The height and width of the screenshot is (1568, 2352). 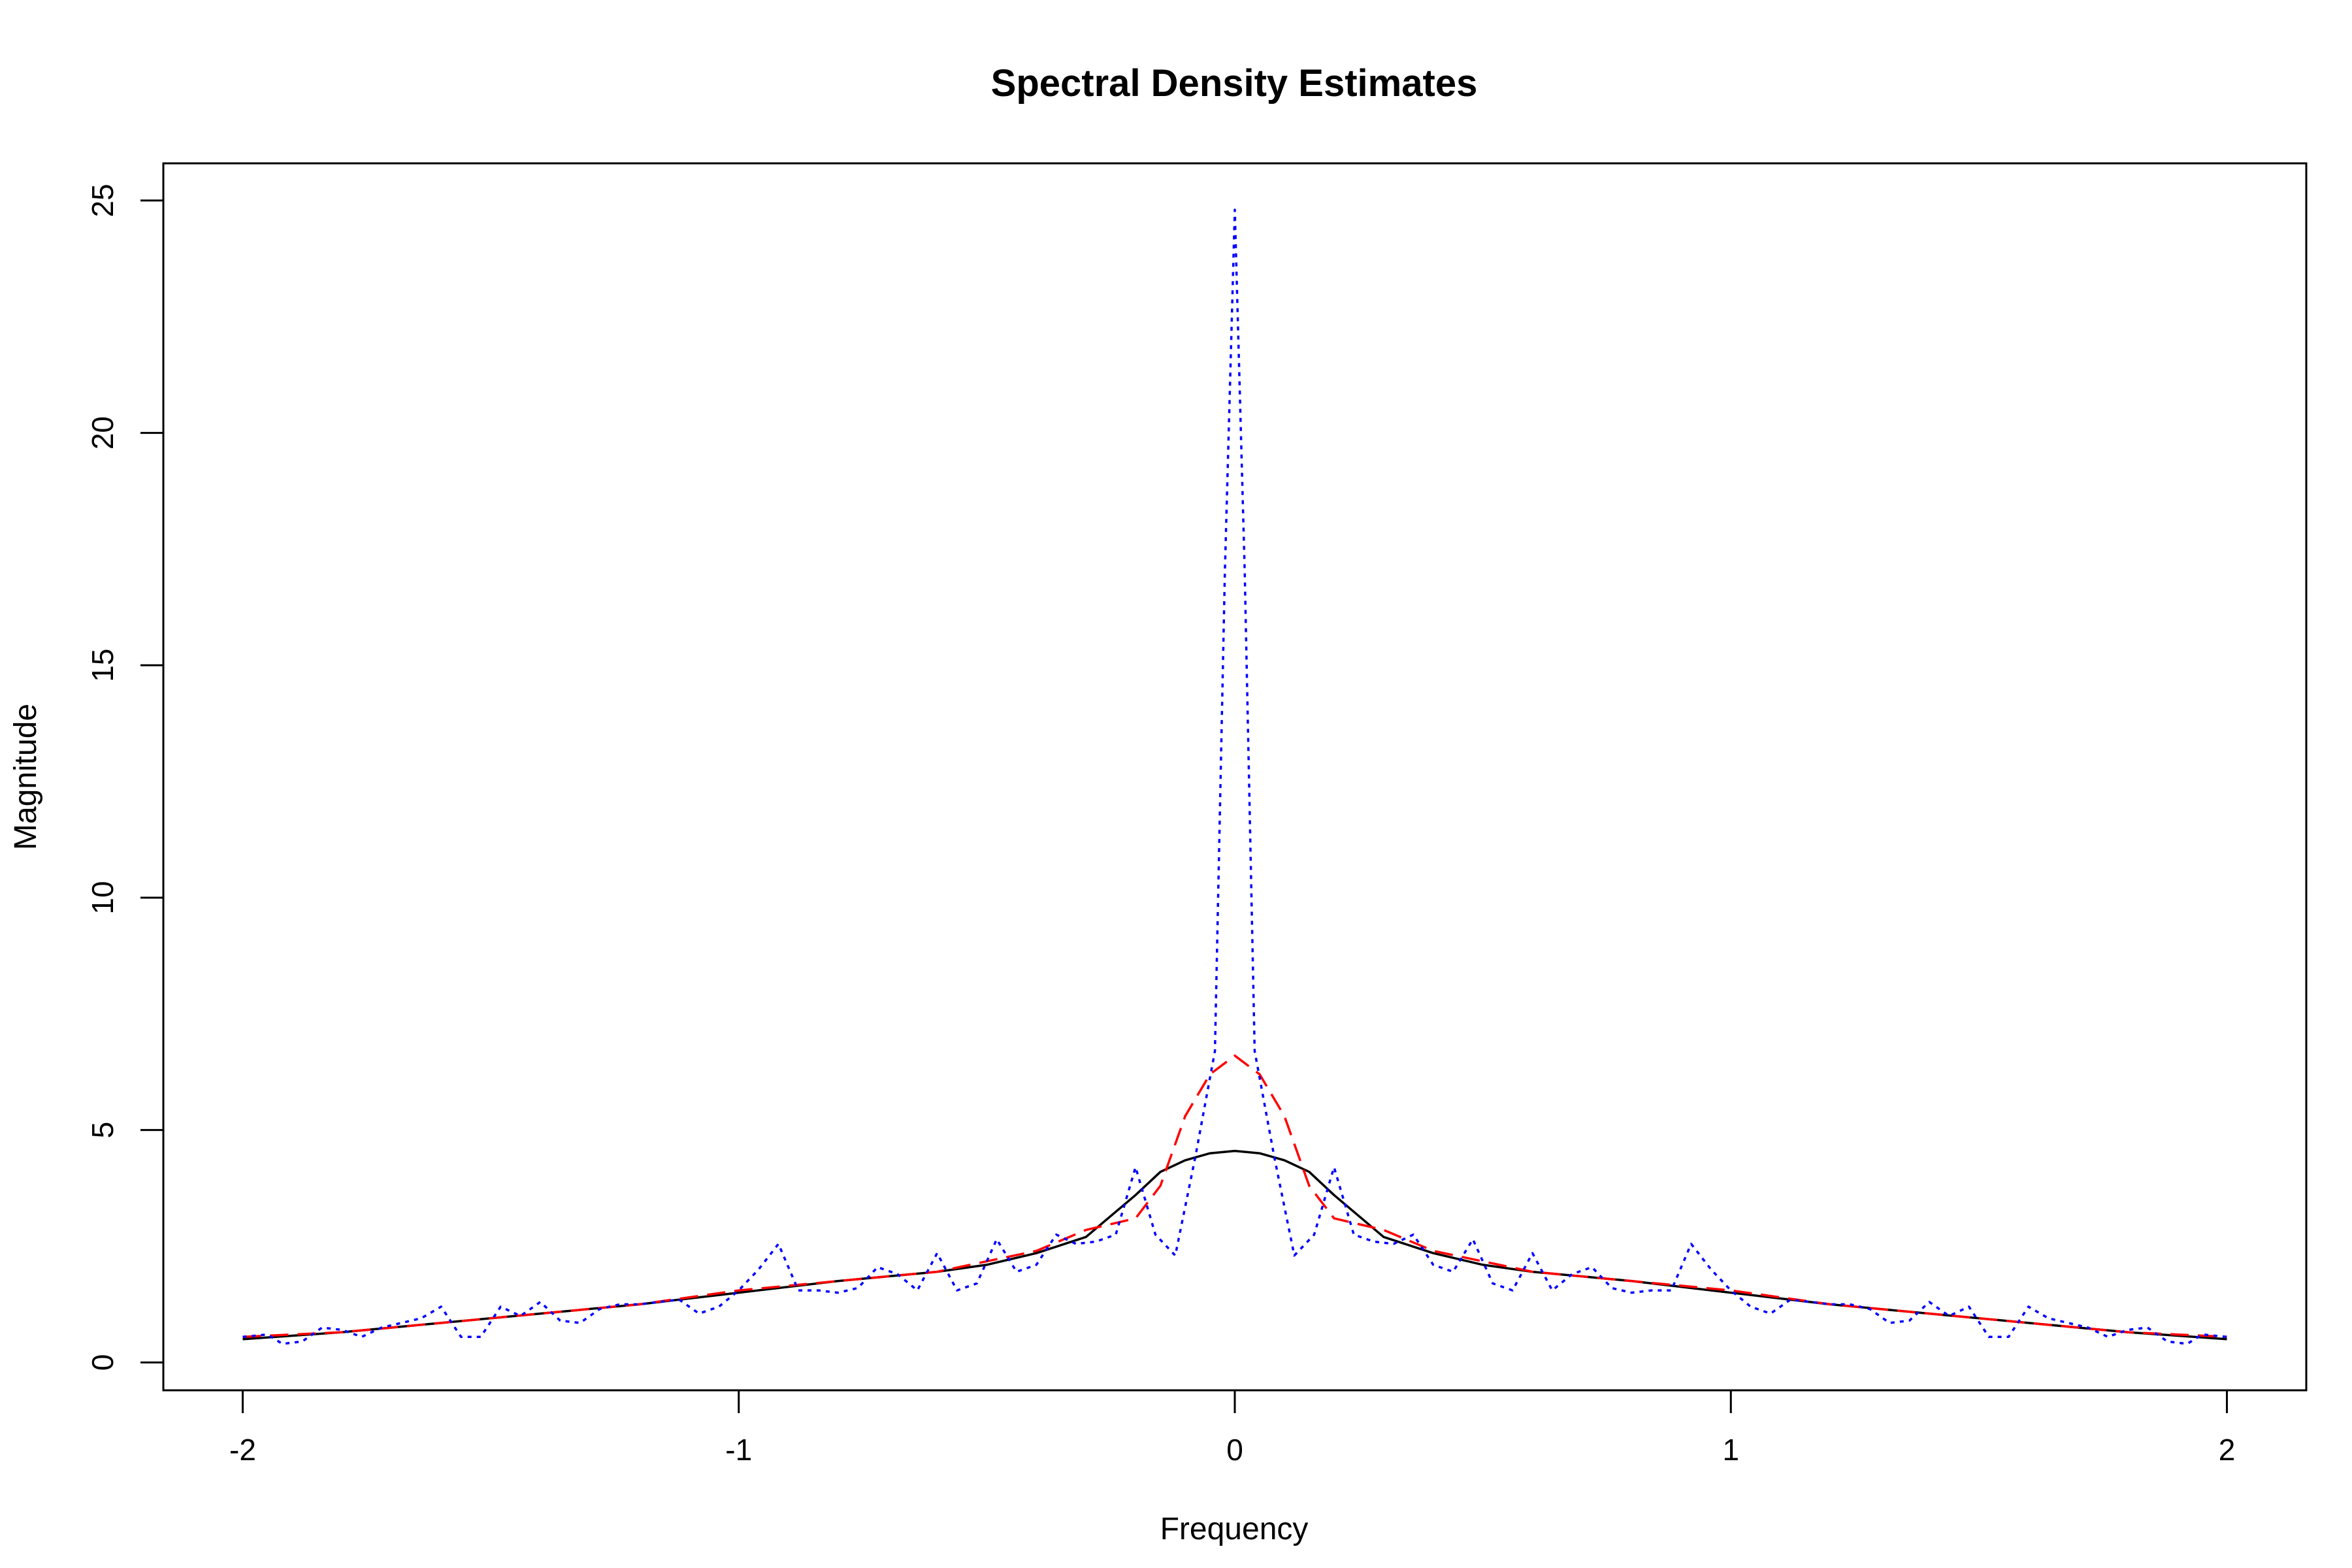 What do you see at coordinates (1730, 1450) in the screenshot?
I see `x-tick-label: 1` at bounding box center [1730, 1450].